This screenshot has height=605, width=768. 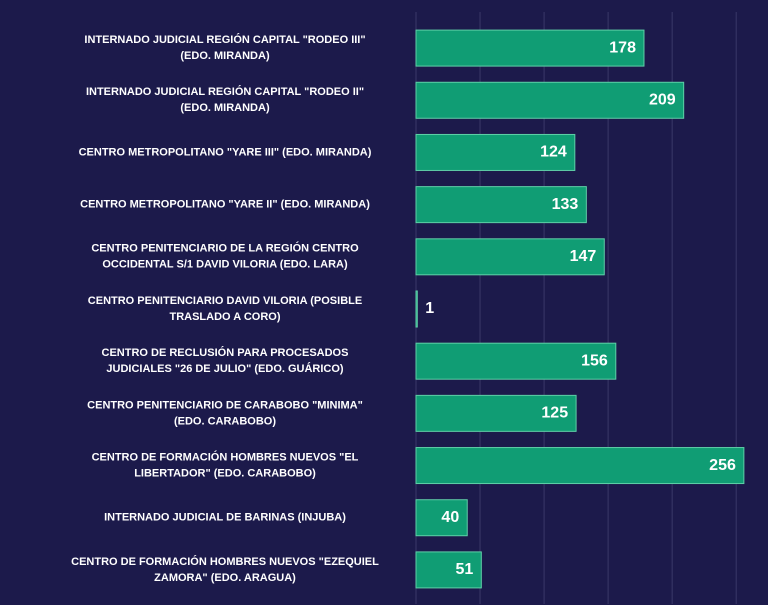 What do you see at coordinates (722, 465) in the screenshot?
I see `value-label: 256` at bounding box center [722, 465].